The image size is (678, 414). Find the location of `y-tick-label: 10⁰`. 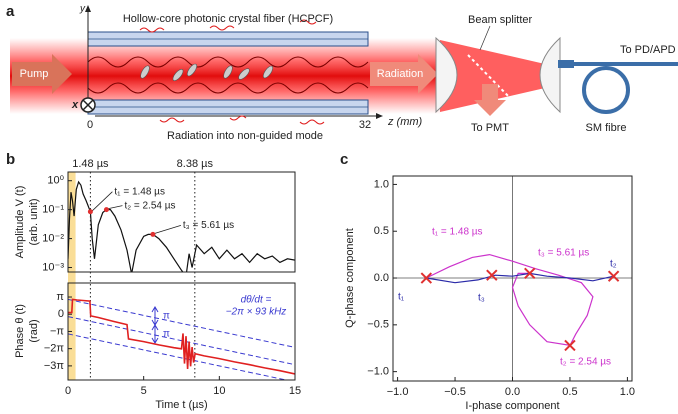

y-tick-label: 10⁰ is located at coordinates (55, 181).